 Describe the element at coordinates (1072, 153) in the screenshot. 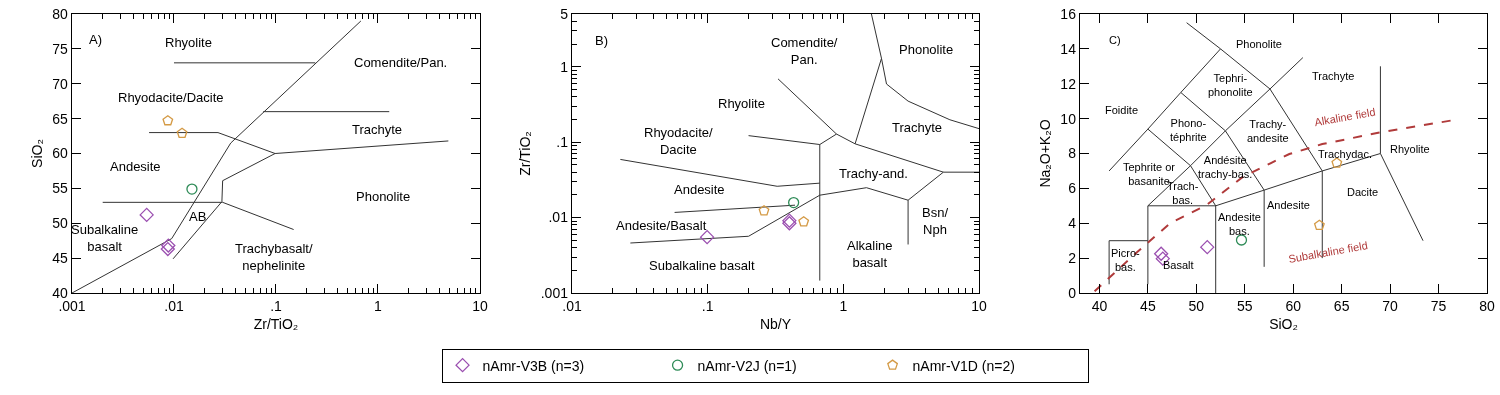

I see `y-tick-label: 8` at that location.